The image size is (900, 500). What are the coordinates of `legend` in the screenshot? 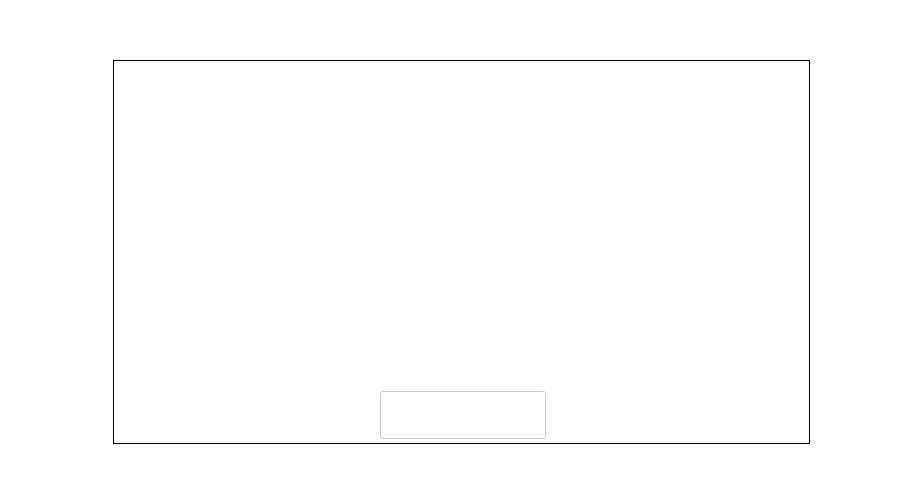 It's located at (463, 415).